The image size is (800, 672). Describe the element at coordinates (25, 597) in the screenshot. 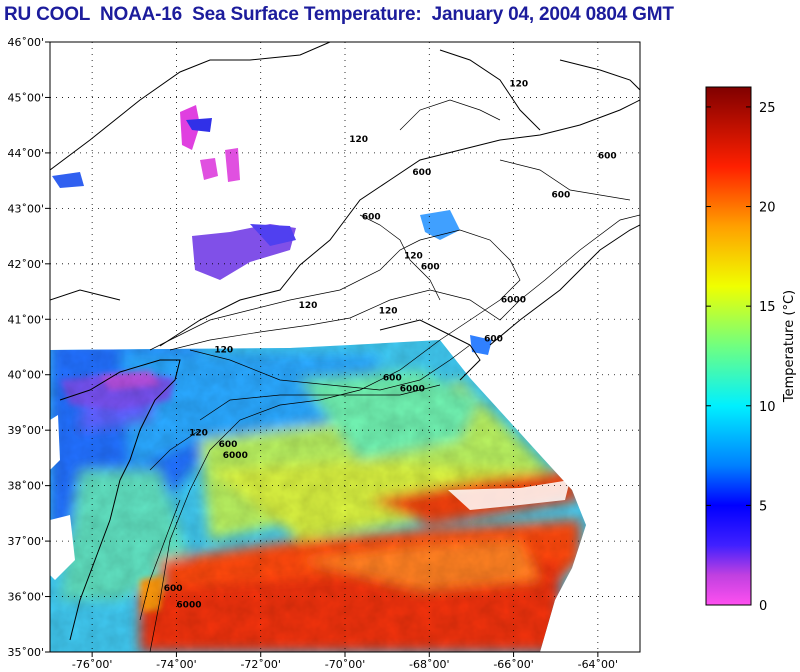

I see `lat-tick-label: 36˚00'` at that location.